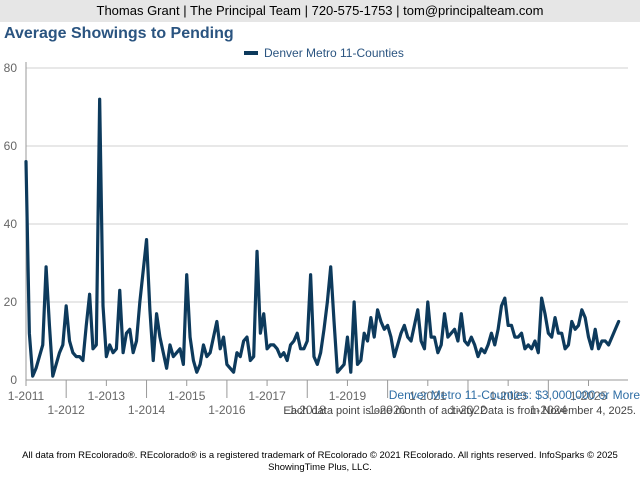  I want to click on x-tick-label: 1-2013, so click(107, 396).